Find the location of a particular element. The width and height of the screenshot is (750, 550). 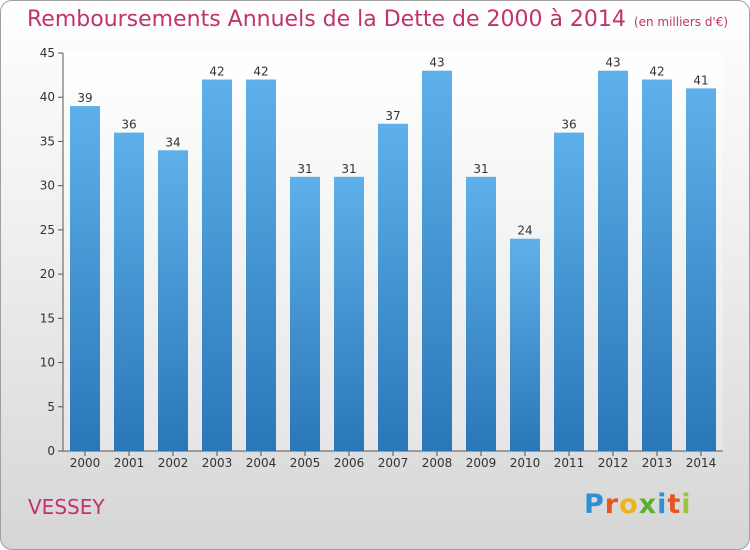

bar-2003 is located at coordinates (217, 265).